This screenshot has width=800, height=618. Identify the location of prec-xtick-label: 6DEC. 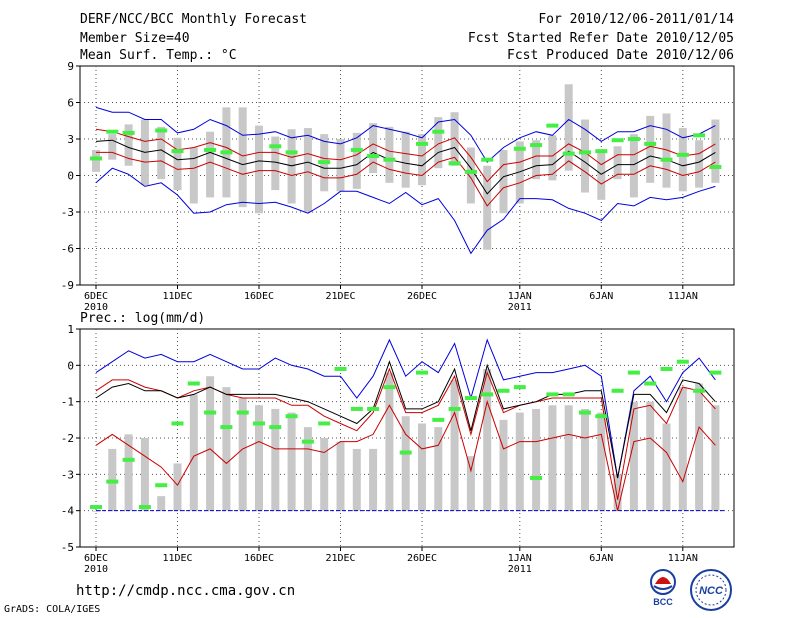
(96, 558).